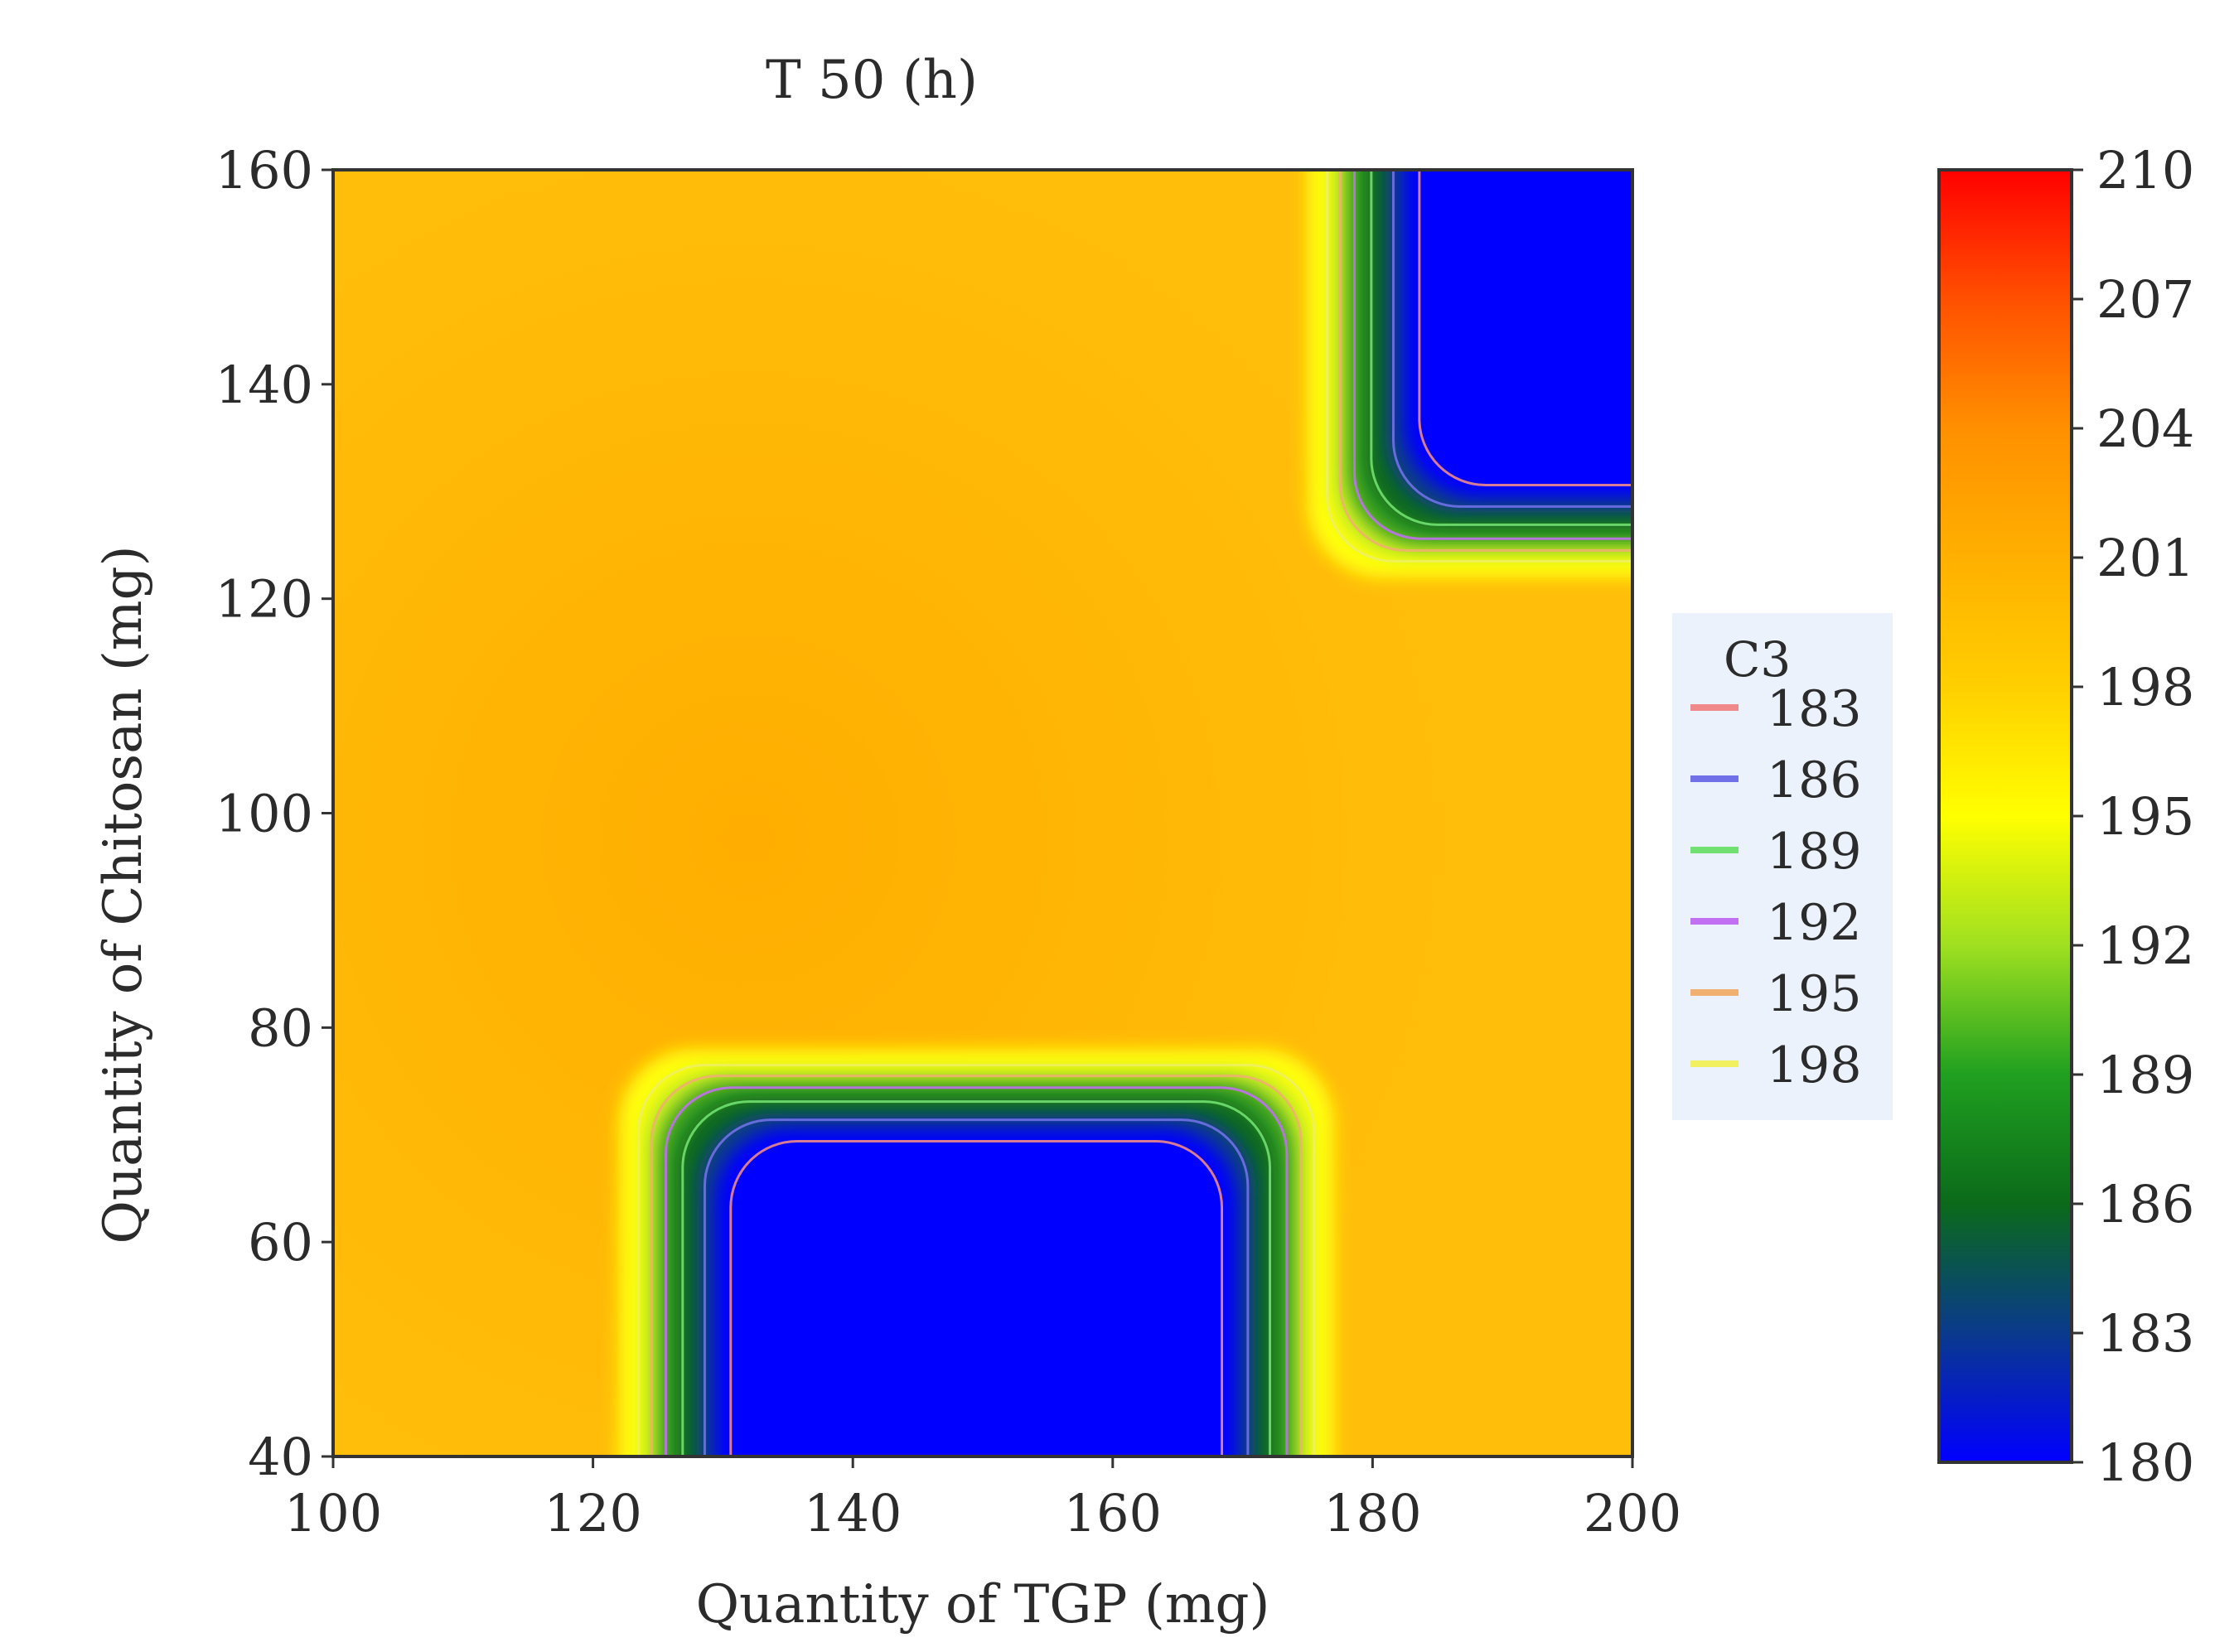 This screenshot has width=2239, height=1652. I want to click on y-tick-label: 160, so click(264, 170).